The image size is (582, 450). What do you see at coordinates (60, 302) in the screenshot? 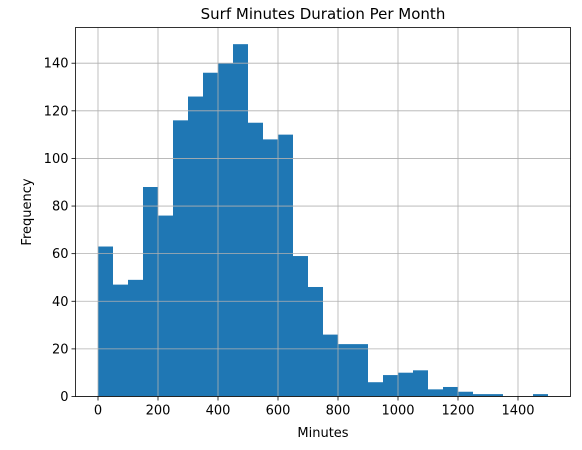
I see `y-tick-label-2: 40` at bounding box center [60, 302].